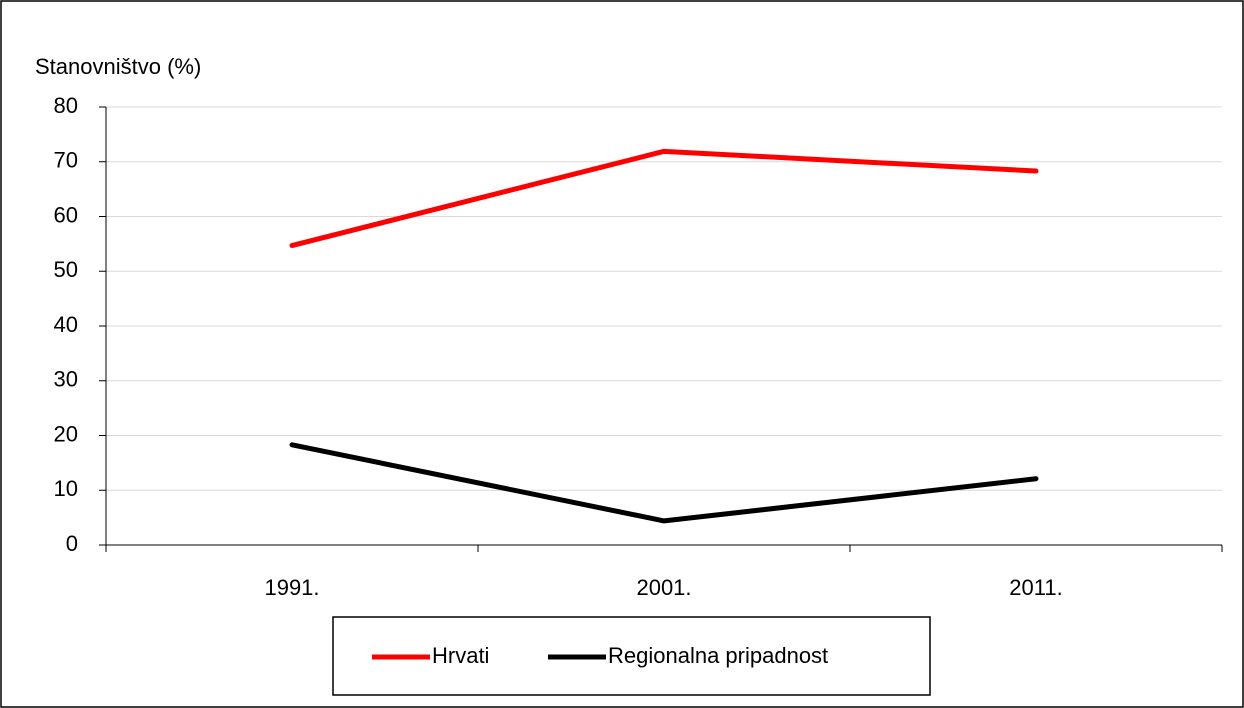  I want to click on legend-label: Regionalna pripadnost, so click(718, 655).